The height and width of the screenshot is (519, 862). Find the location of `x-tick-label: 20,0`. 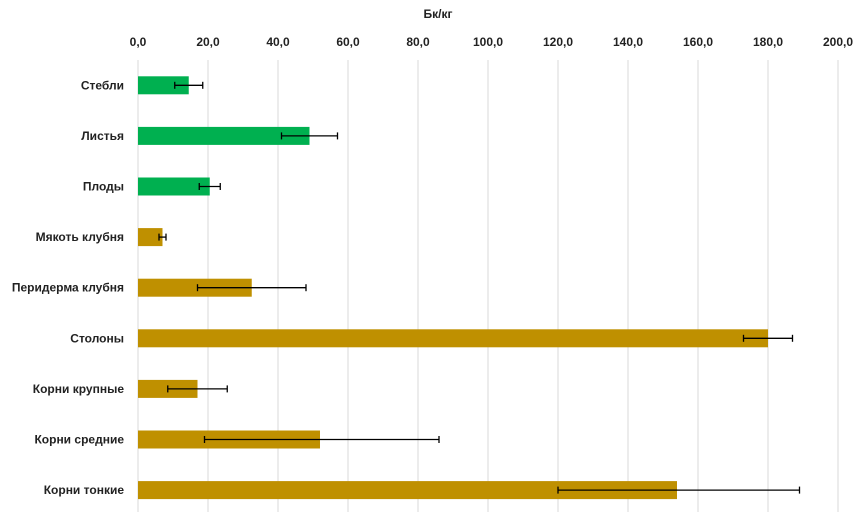

x-tick-label: 20,0 is located at coordinates (208, 42).